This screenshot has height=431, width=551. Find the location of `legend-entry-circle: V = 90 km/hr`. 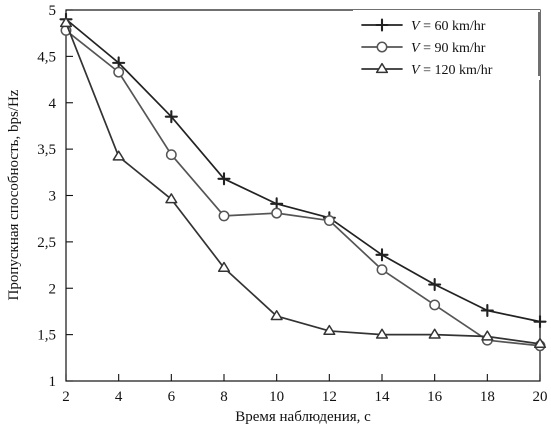

legend-entry-circle: V = 90 km/hr is located at coordinates (423, 48).